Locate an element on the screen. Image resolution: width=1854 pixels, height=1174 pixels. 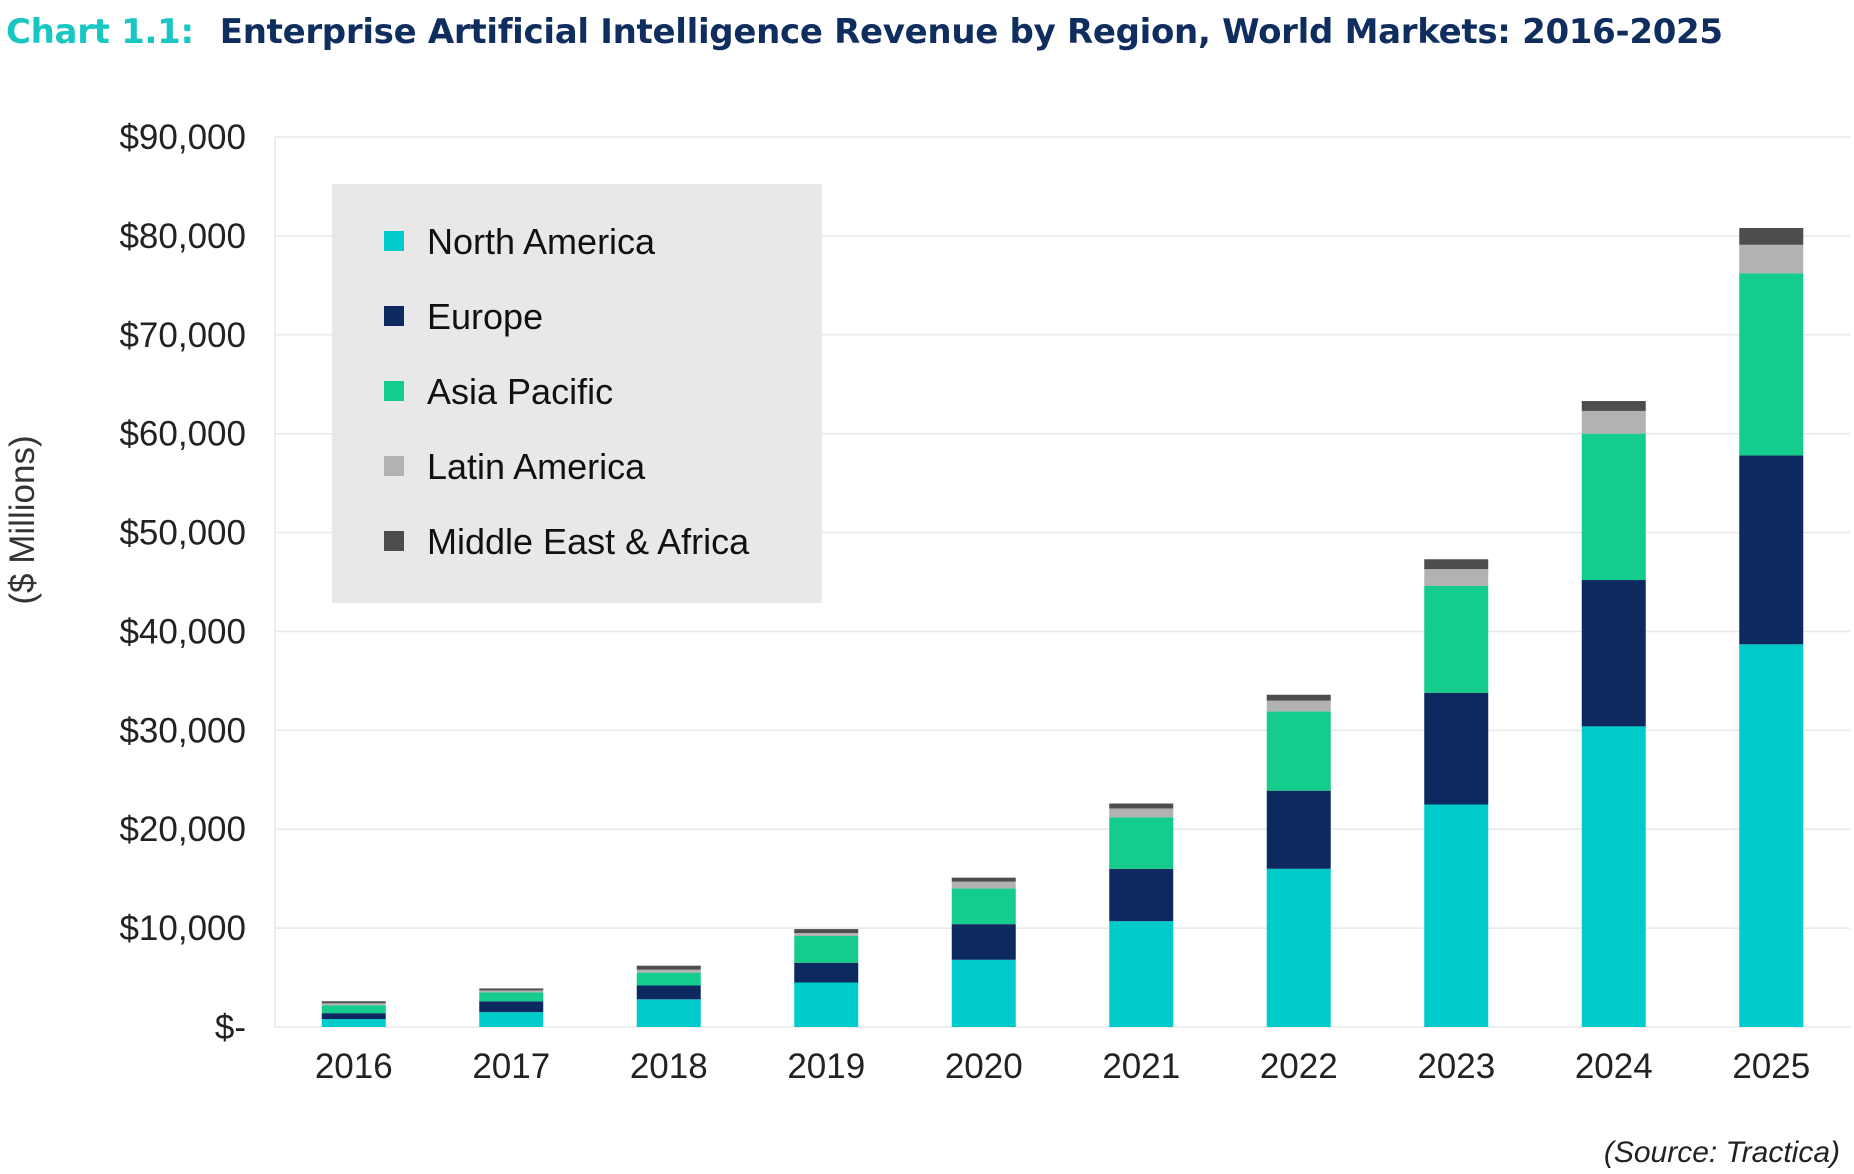
legend-label: Middle East & Africa is located at coordinates (588, 541).